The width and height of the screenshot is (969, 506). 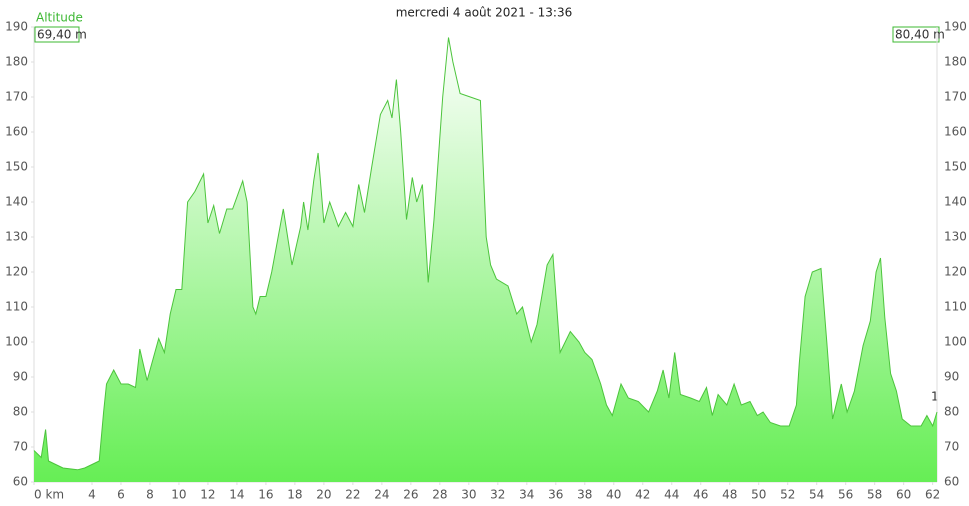 What do you see at coordinates (49, 495) in the screenshot?
I see `x-tick-label: 0 km` at bounding box center [49, 495].